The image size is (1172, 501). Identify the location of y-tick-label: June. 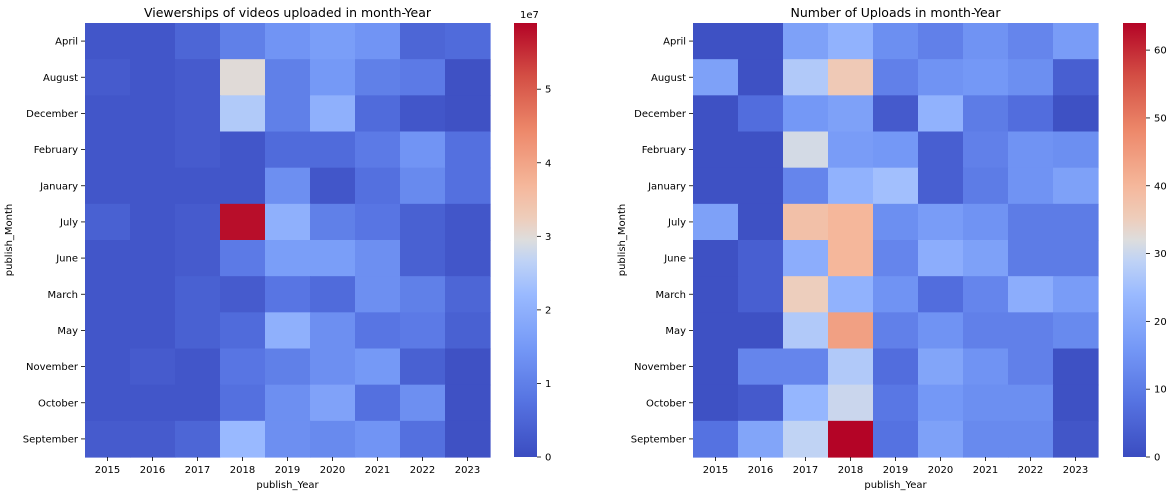
(674, 259).